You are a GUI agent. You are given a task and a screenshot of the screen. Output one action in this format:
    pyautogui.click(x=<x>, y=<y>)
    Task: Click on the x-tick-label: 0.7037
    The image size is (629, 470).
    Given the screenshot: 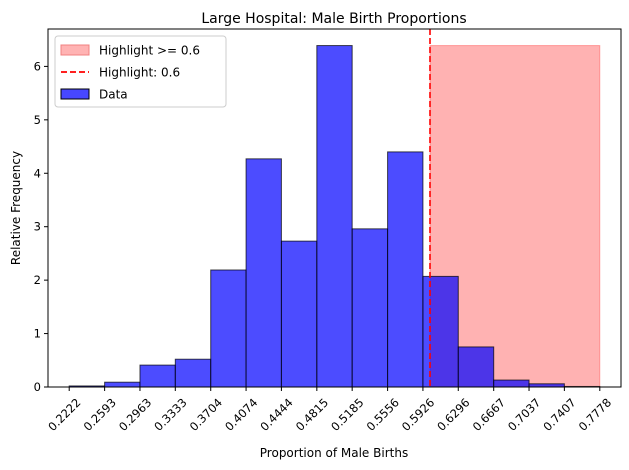 What is the action you would take?
    pyautogui.click(x=524, y=414)
    